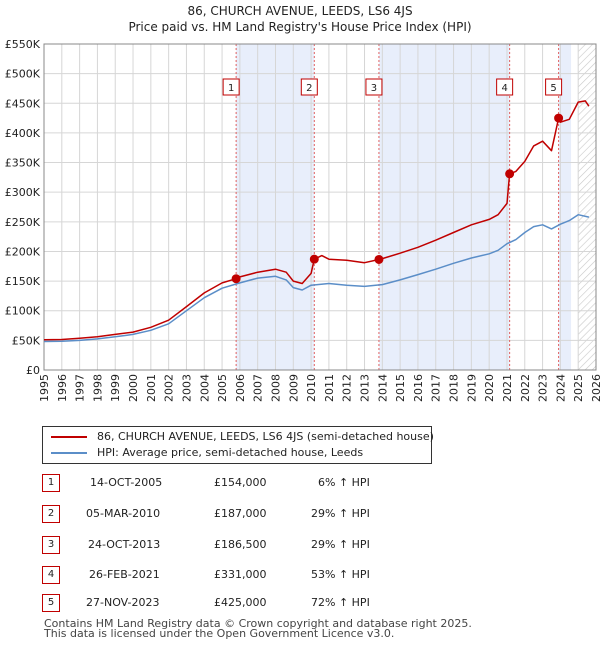 Image resolution: width=600 pixels, height=650 pixels. What do you see at coordinates (240, 574) in the screenshot?
I see `sale-price: £331,000` at bounding box center [240, 574].